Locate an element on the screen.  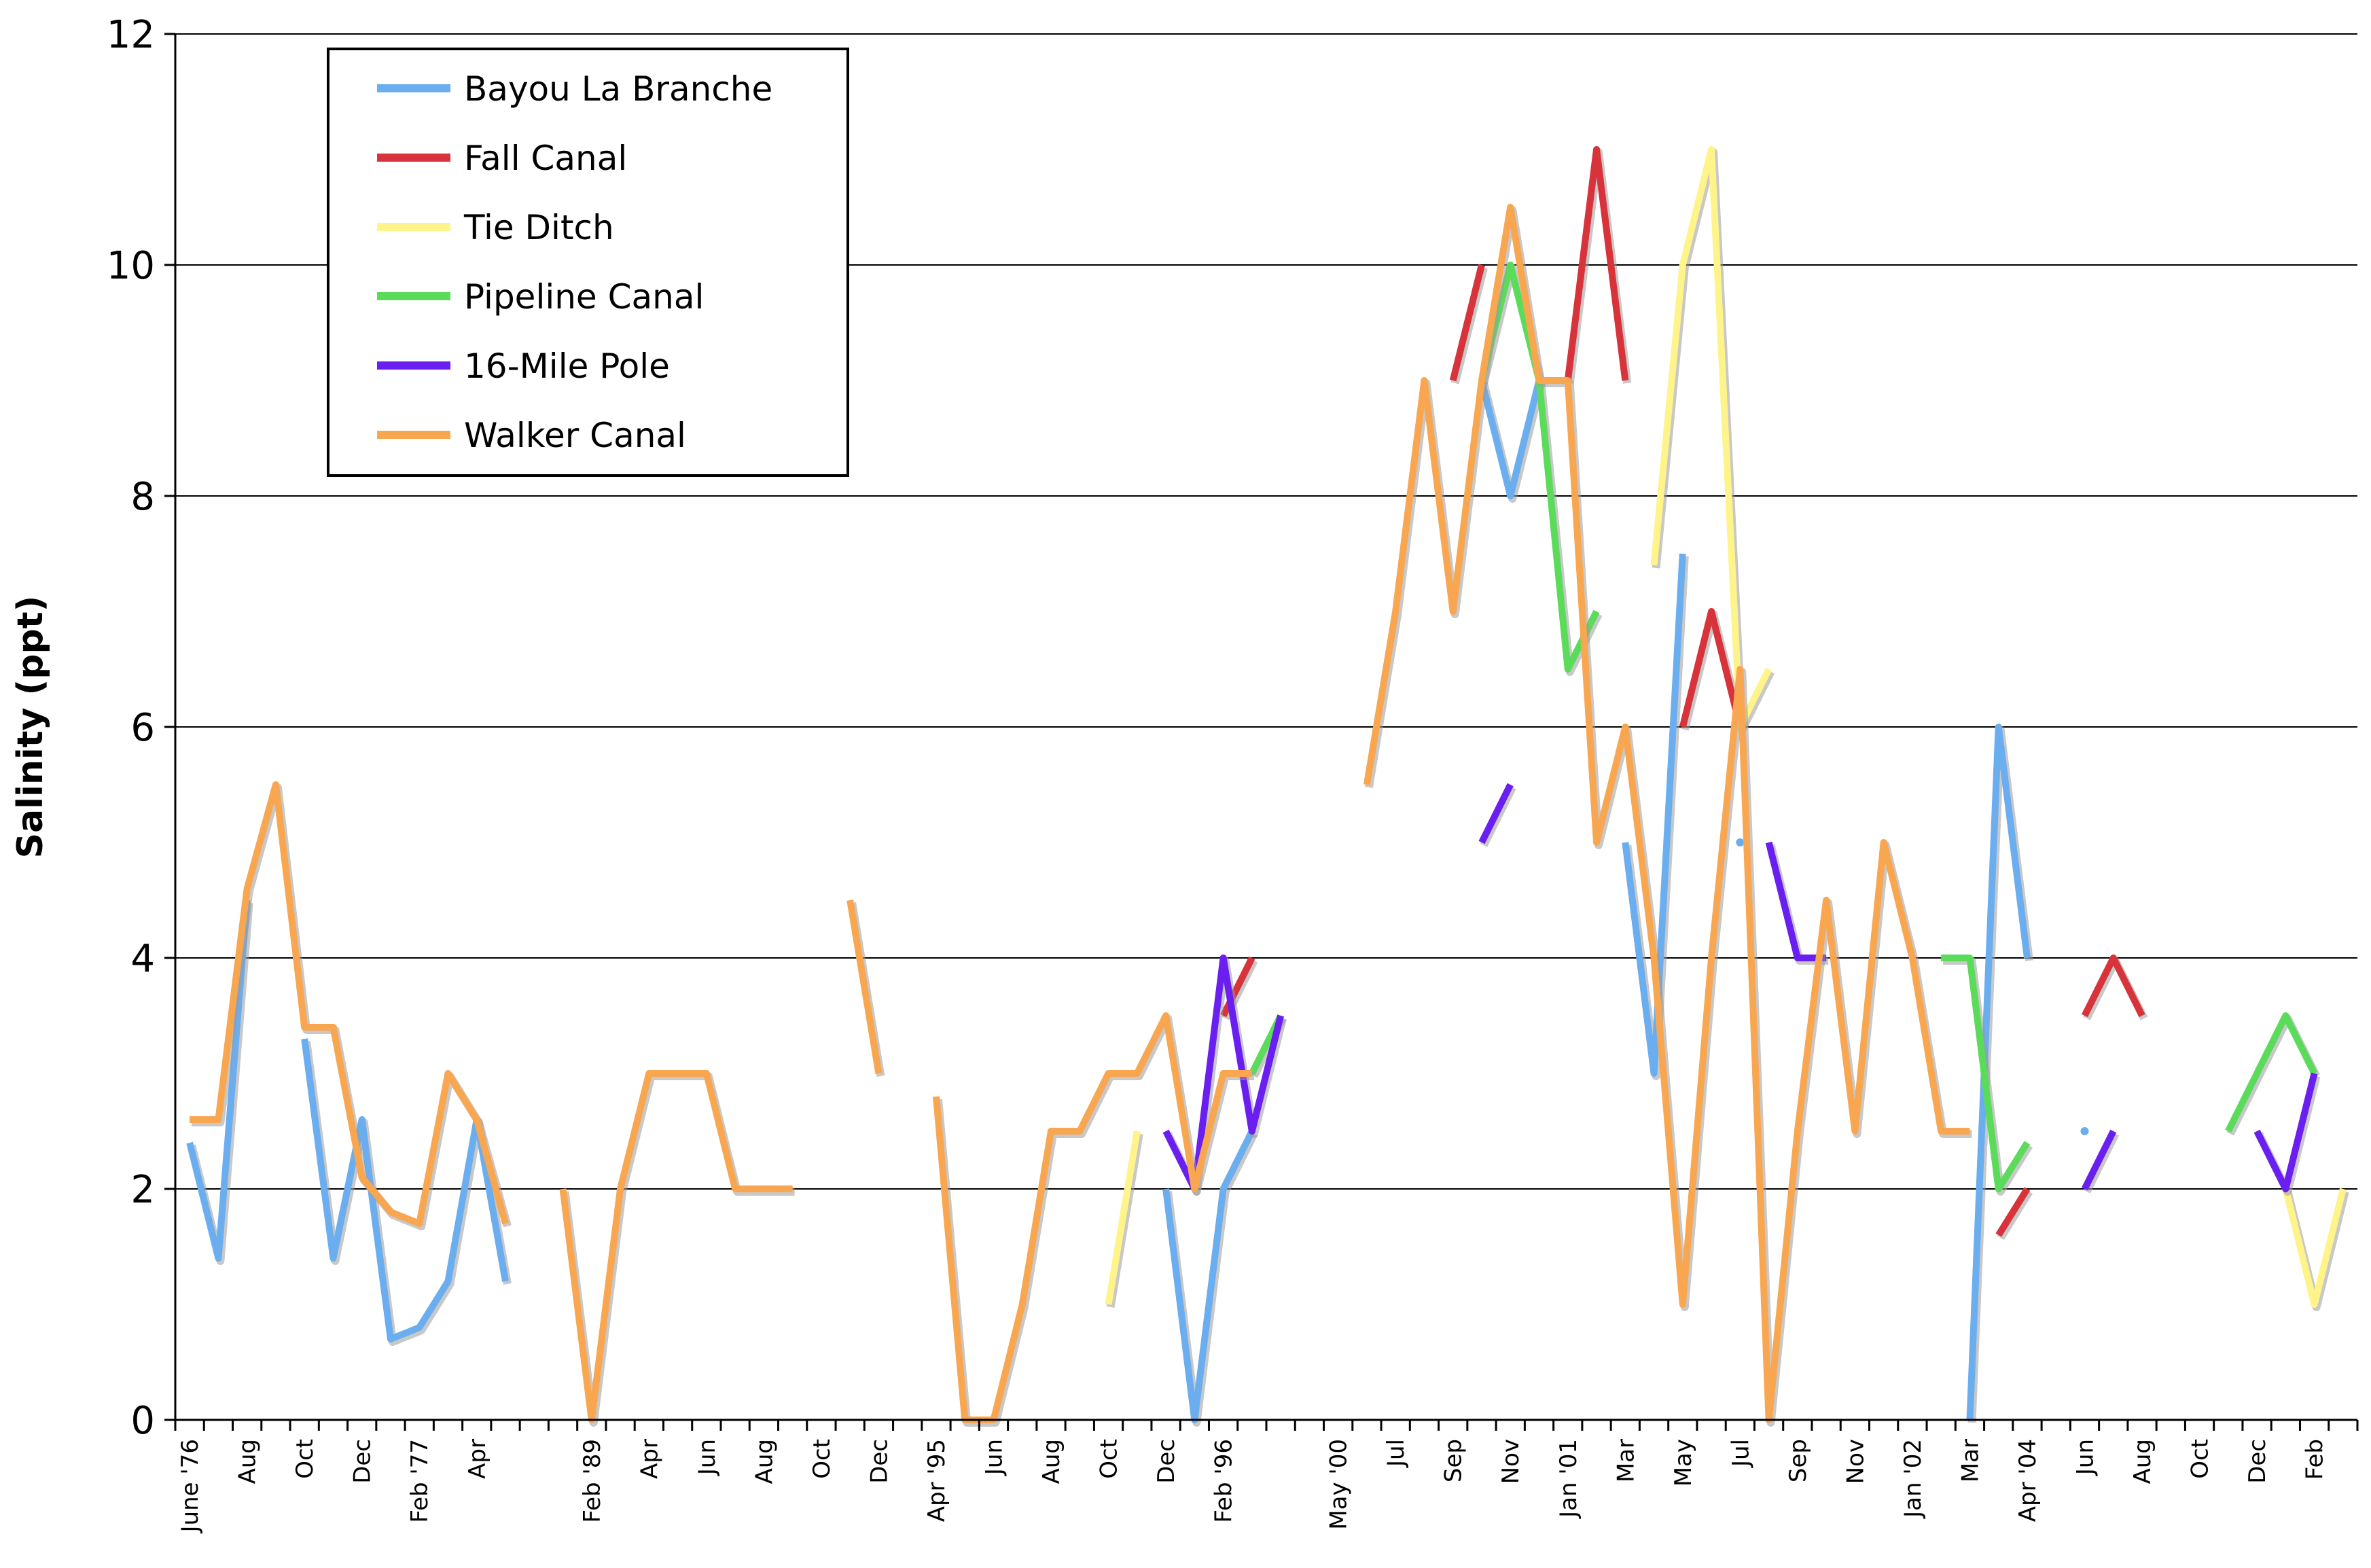
y-tick-label-6: 12 is located at coordinates (131, 35).